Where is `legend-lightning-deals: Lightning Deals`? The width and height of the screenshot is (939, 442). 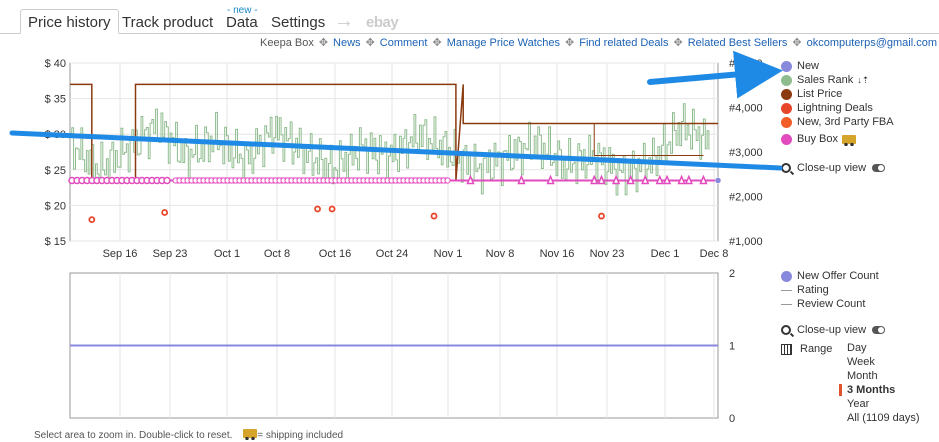 legend-lightning-deals: Lightning Deals is located at coordinates (827, 108).